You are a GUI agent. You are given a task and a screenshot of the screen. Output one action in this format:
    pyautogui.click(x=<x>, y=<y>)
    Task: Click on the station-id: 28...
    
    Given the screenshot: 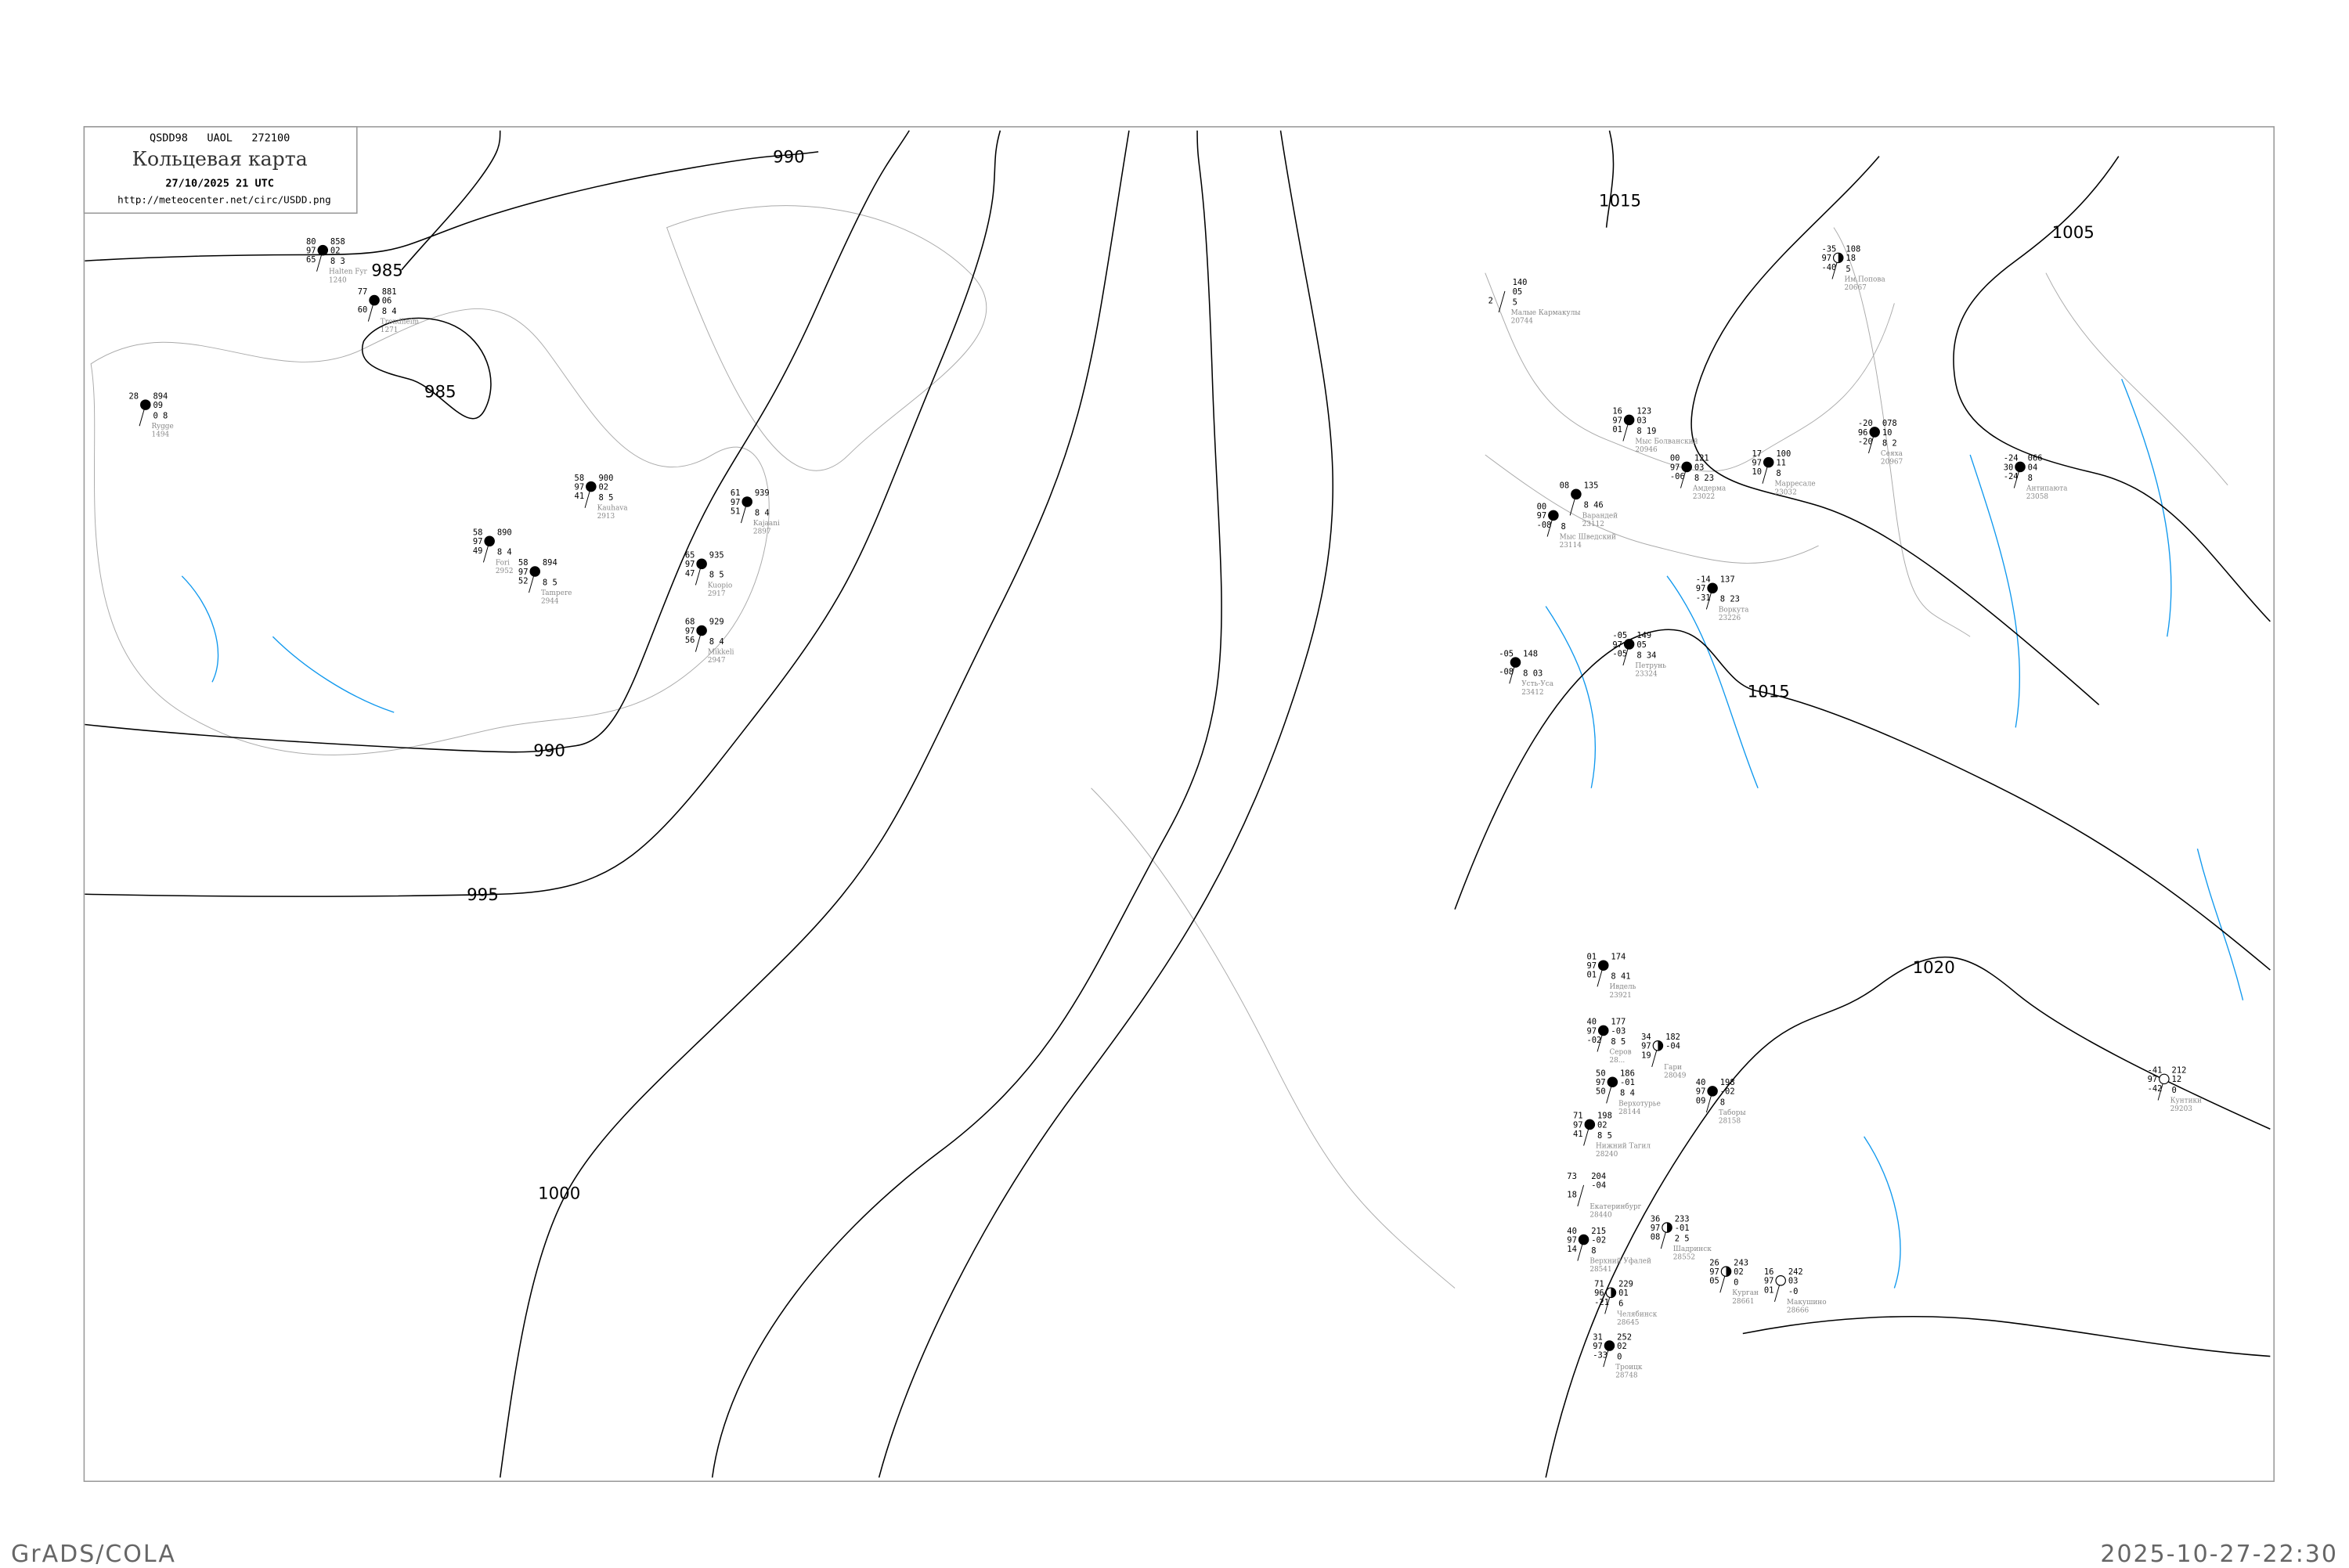 What is the action you would take?
    pyautogui.click(x=1617, y=1061)
    